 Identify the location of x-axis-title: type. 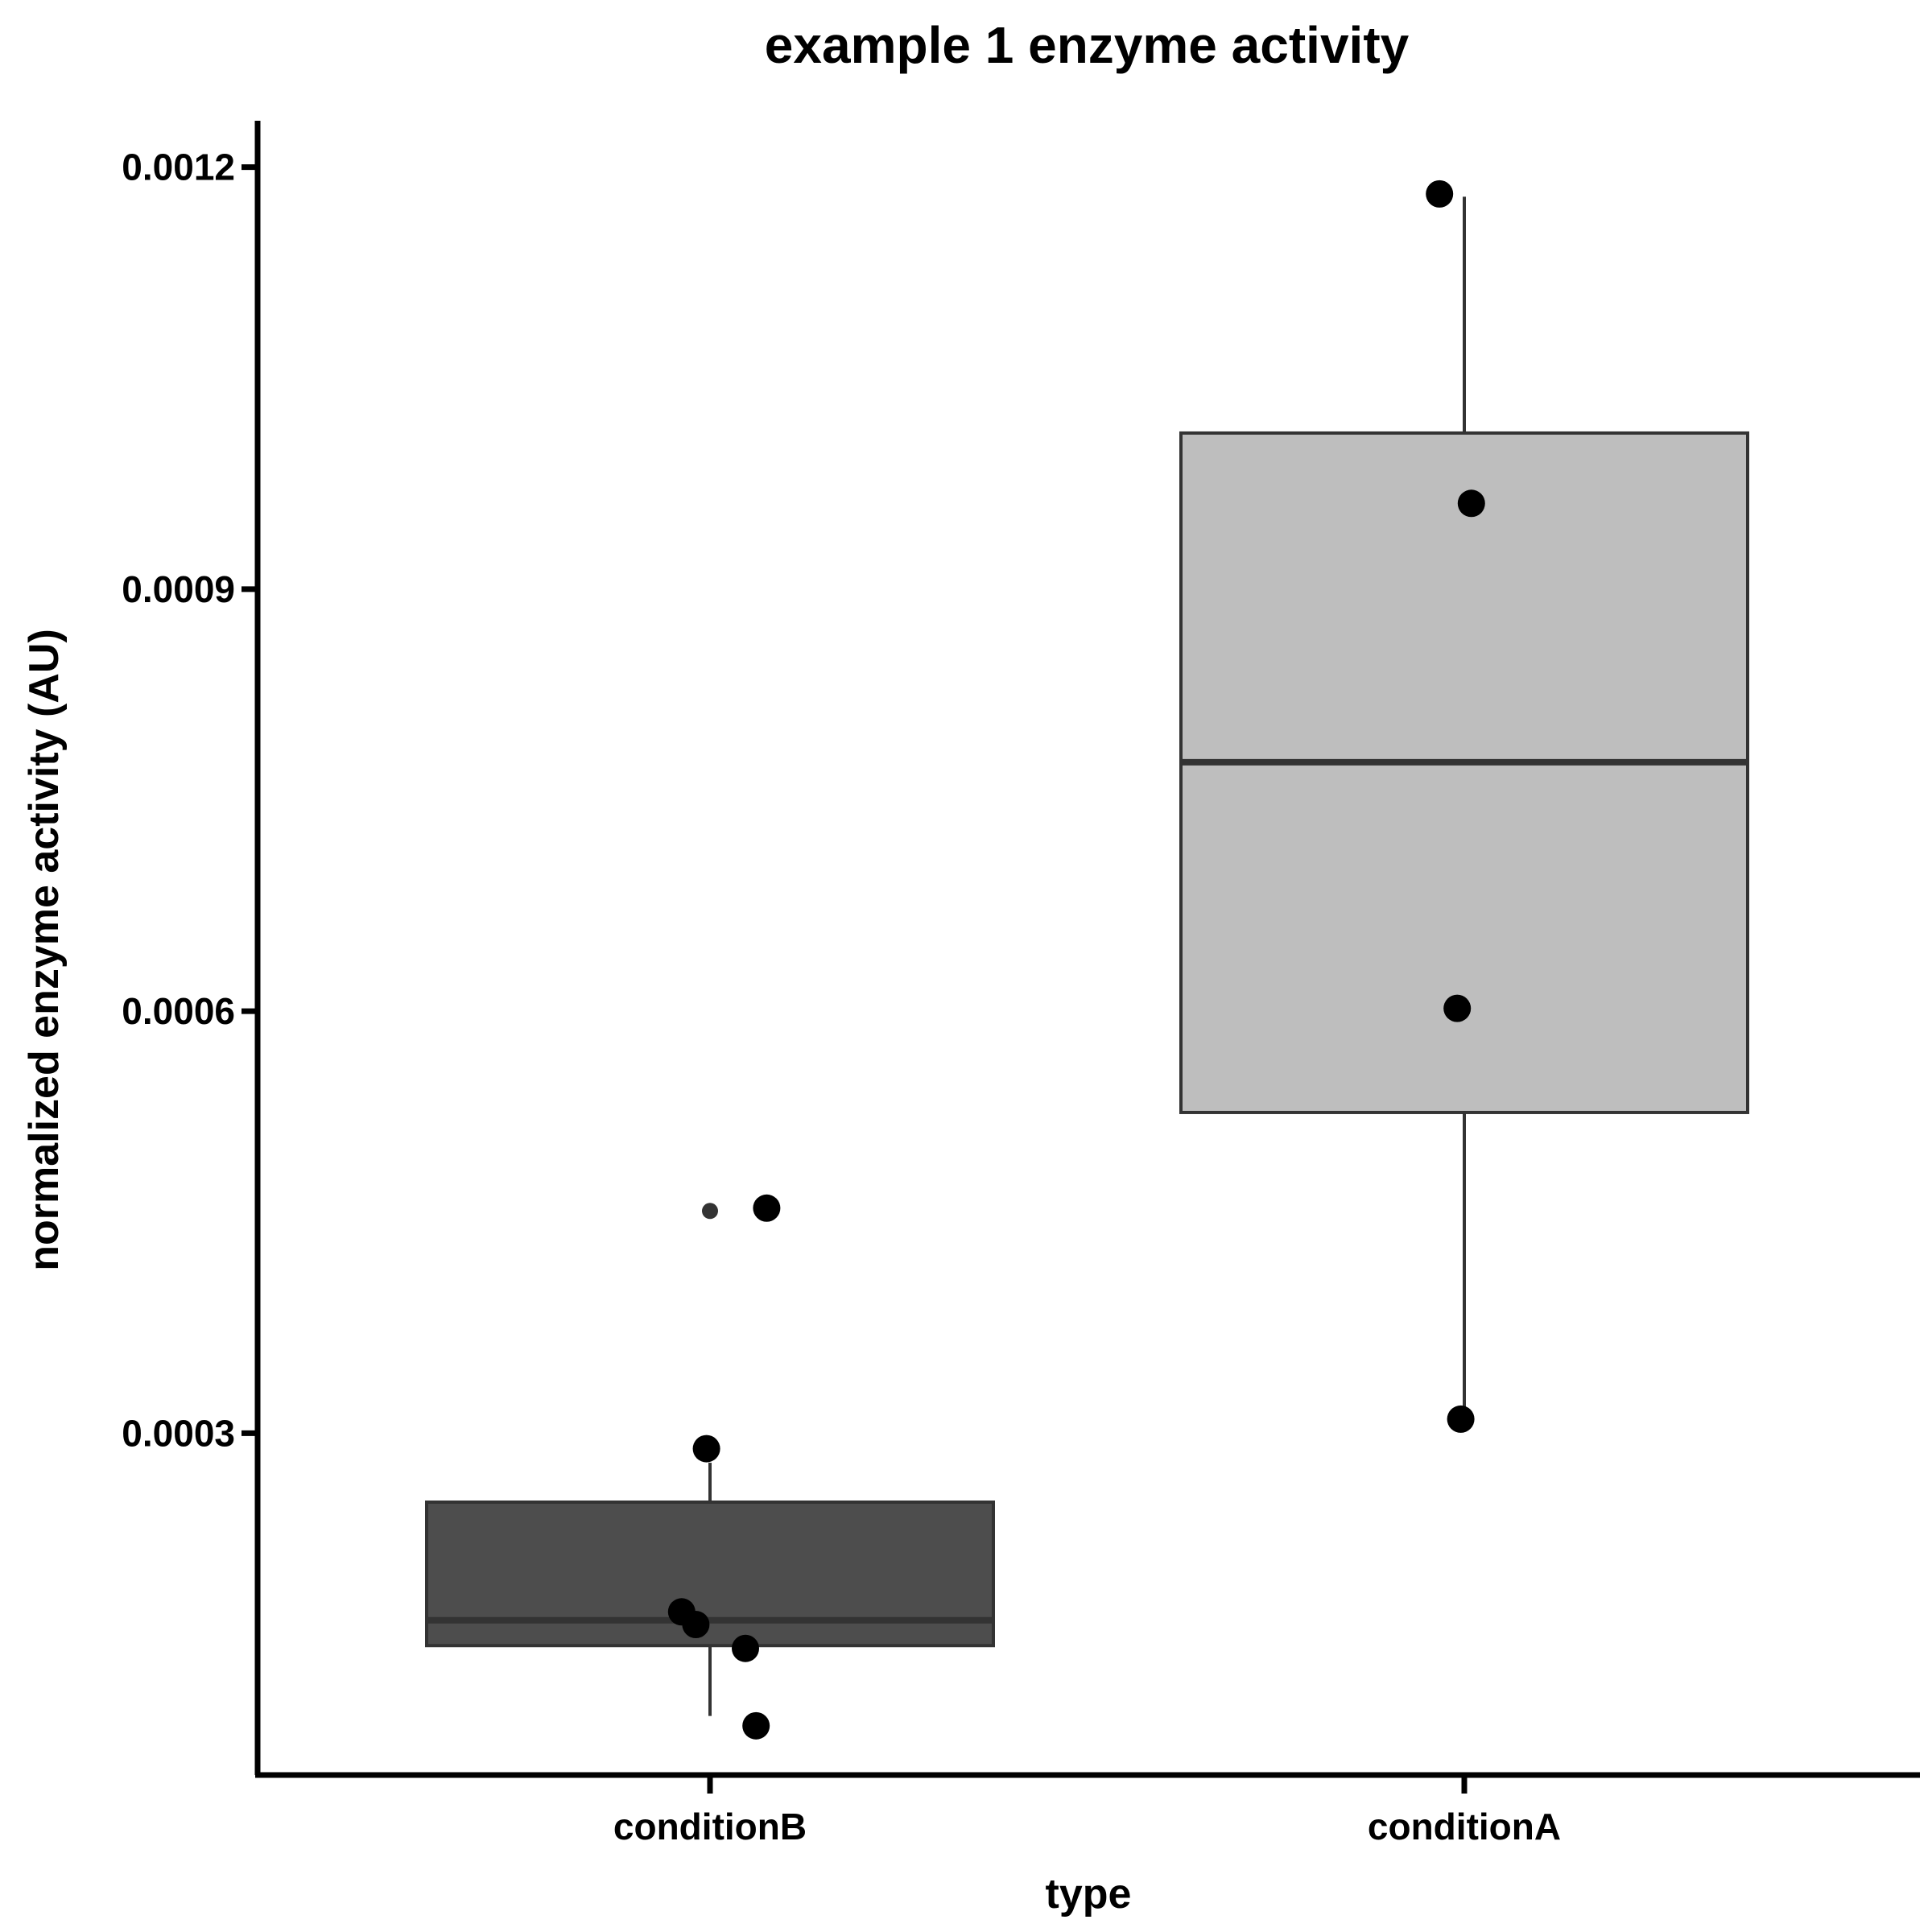
(1089, 1894).